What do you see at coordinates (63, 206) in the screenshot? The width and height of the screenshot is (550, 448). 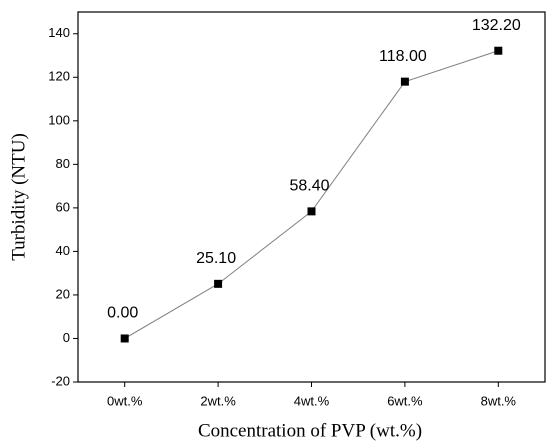 I see `y-tick-label: 60` at bounding box center [63, 206].